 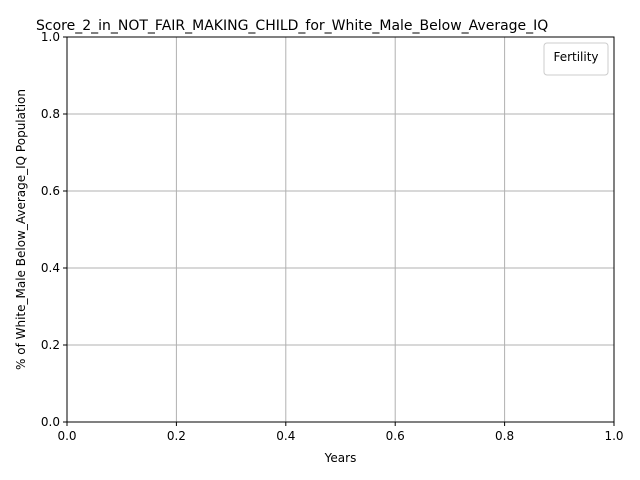 What do you see at coordinates (613, 436) in the screenshot?
I see `x-tick-label: 1.0` at bounding box center [613, 436].